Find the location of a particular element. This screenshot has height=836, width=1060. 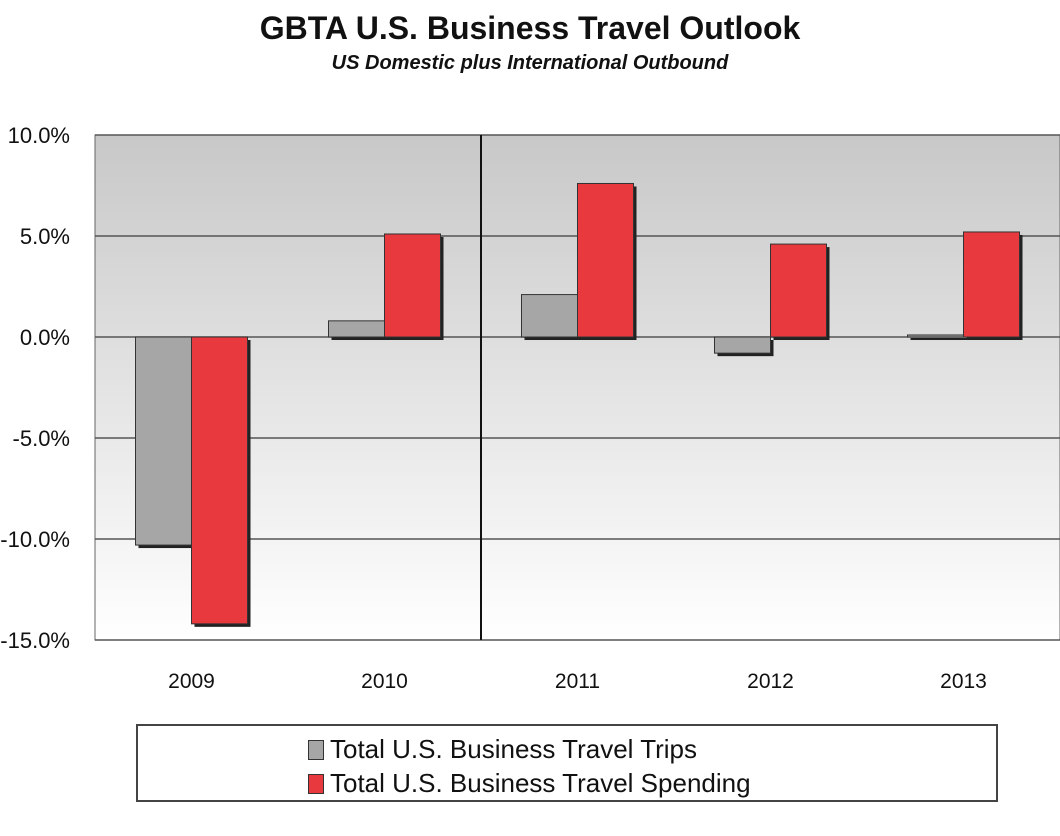

bar-spending-2011 is located at coordinates (605, 260).